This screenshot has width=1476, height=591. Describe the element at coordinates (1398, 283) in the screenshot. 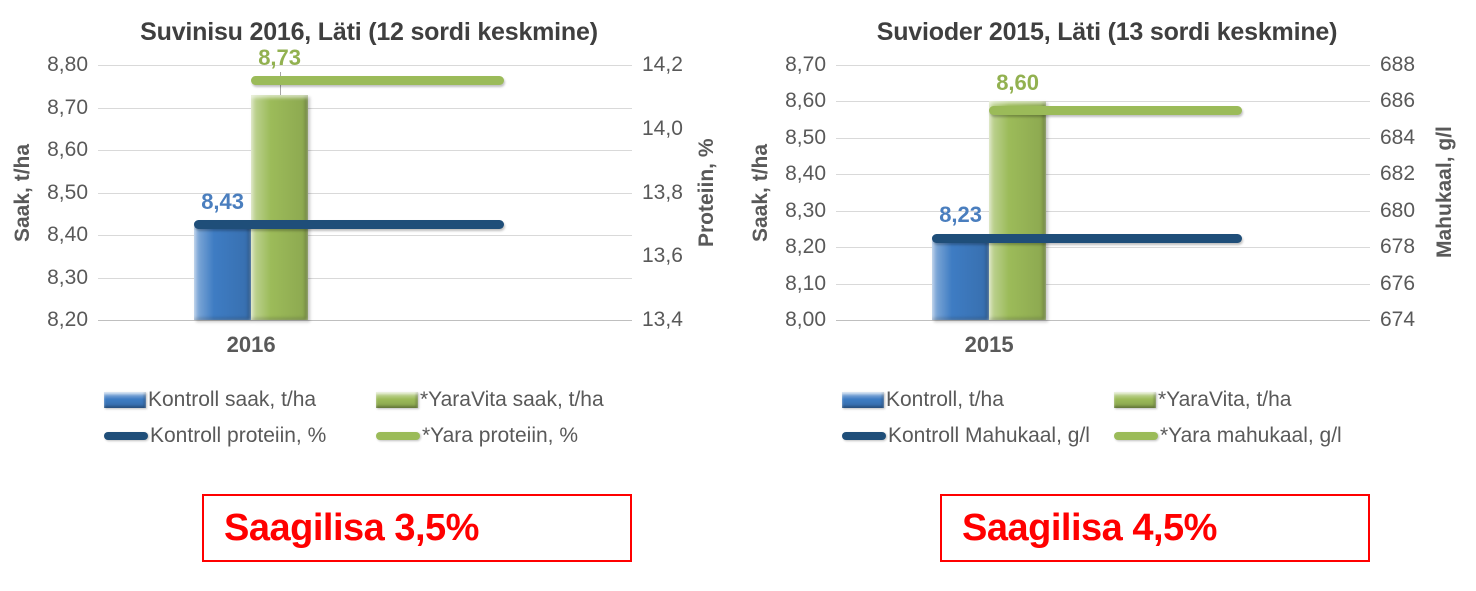

I see `y-right-tick-label: 676` at that location.